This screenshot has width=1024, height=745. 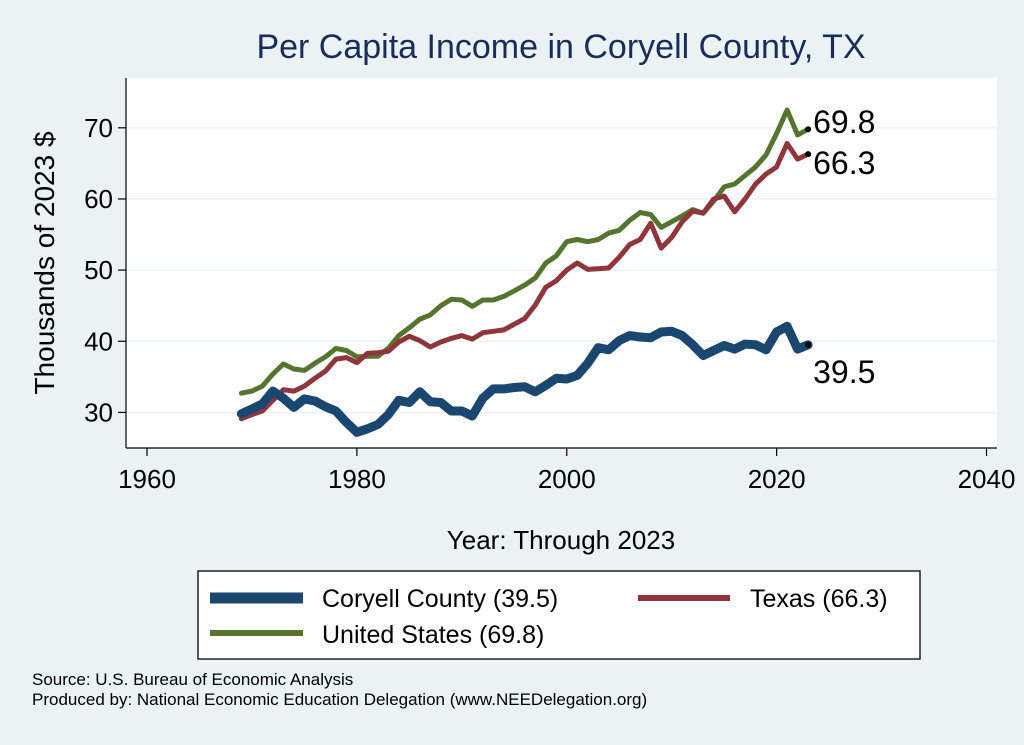 I want to click on x-tick-label-2020: 2020, so click(x=777, y=479).